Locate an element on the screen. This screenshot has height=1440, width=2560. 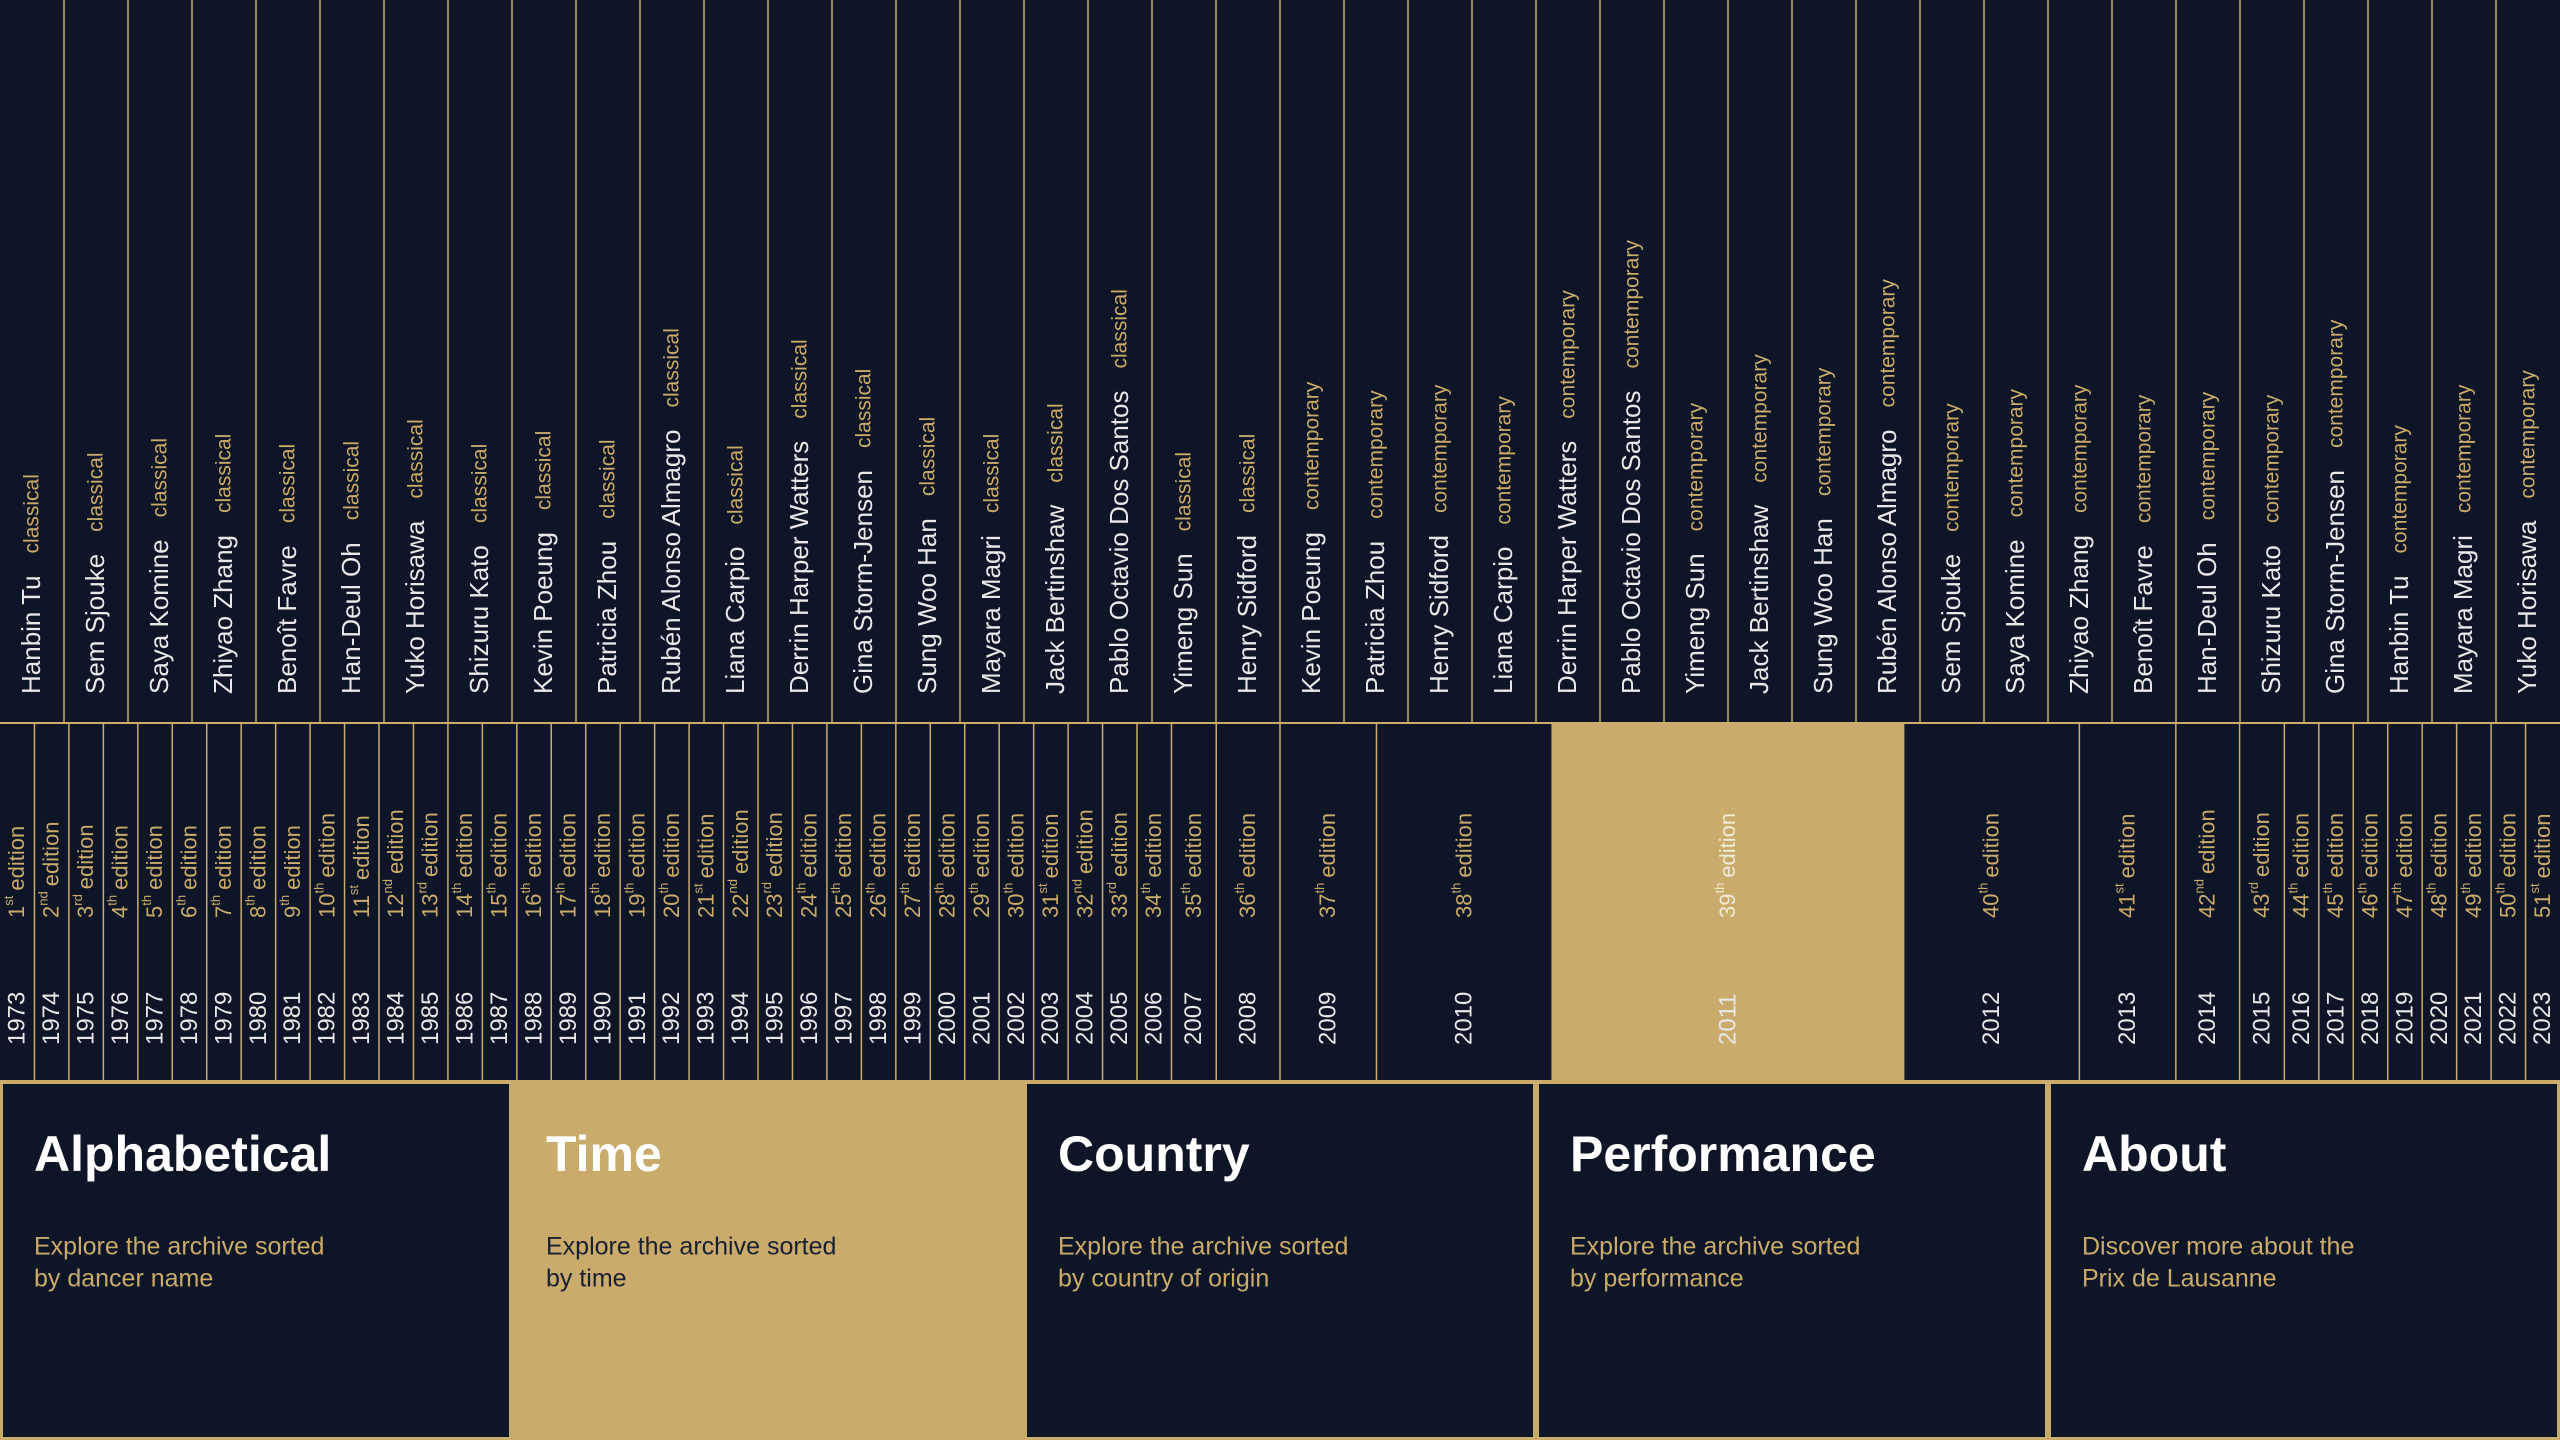
edition-column: 2010 38th edition is located at coordinates (1463, 902).